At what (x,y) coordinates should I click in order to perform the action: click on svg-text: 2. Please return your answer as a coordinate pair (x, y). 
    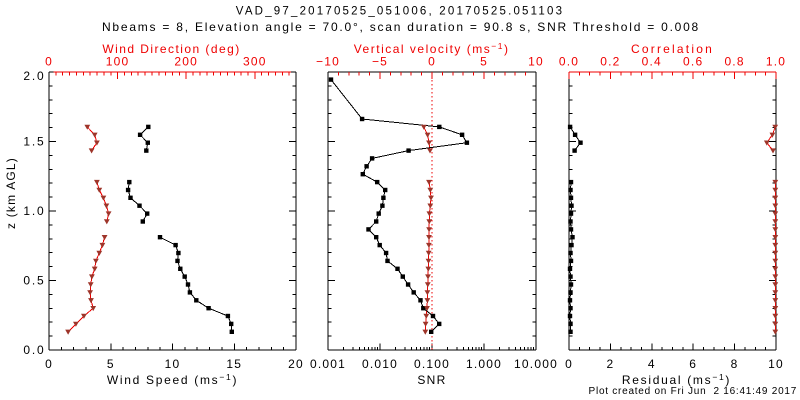
    Looking at the image, I should click on (610, 364).